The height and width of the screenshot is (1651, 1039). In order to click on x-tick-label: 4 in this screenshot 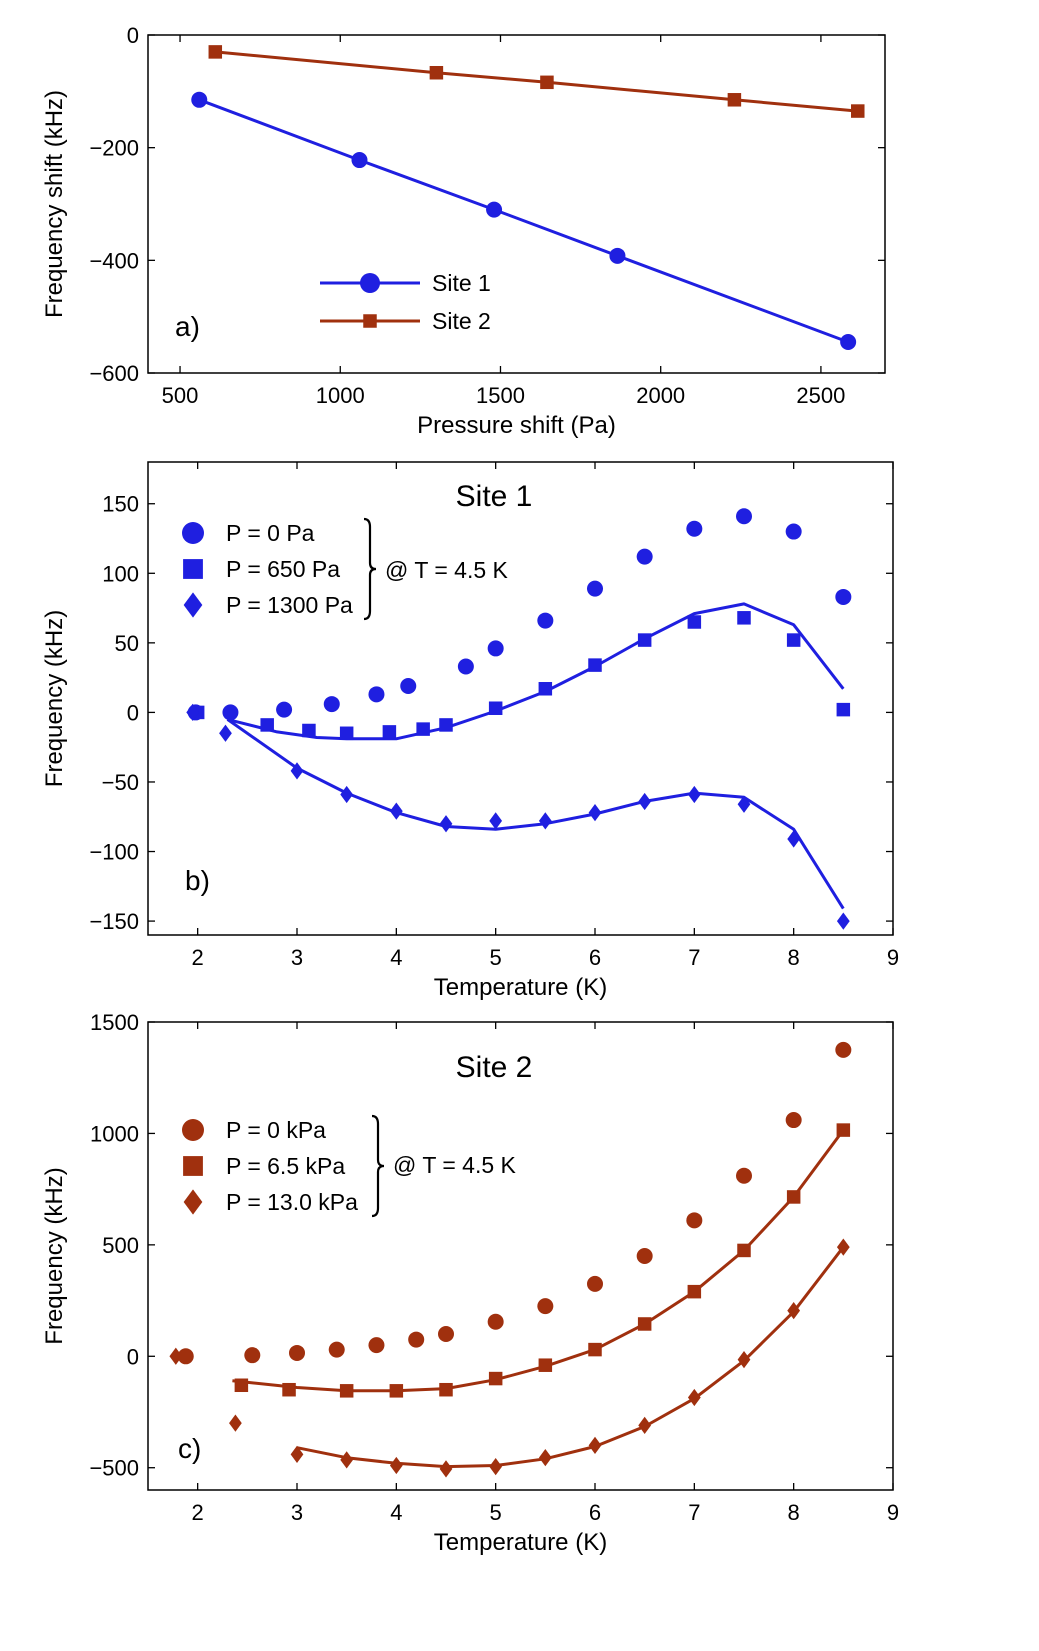, I will do `click(396, 957)`.